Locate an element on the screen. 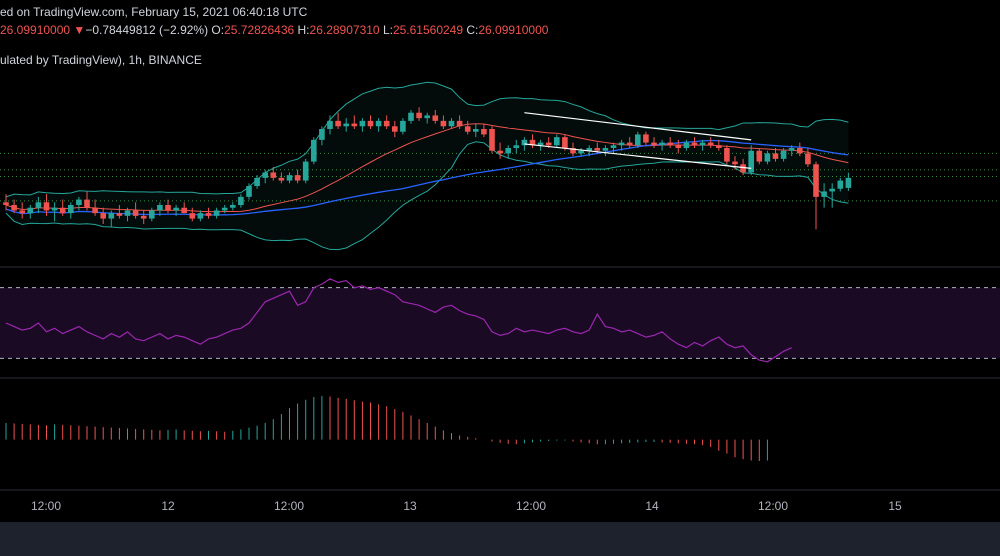  time-tick: 12 is located at coordinates (168, 506).